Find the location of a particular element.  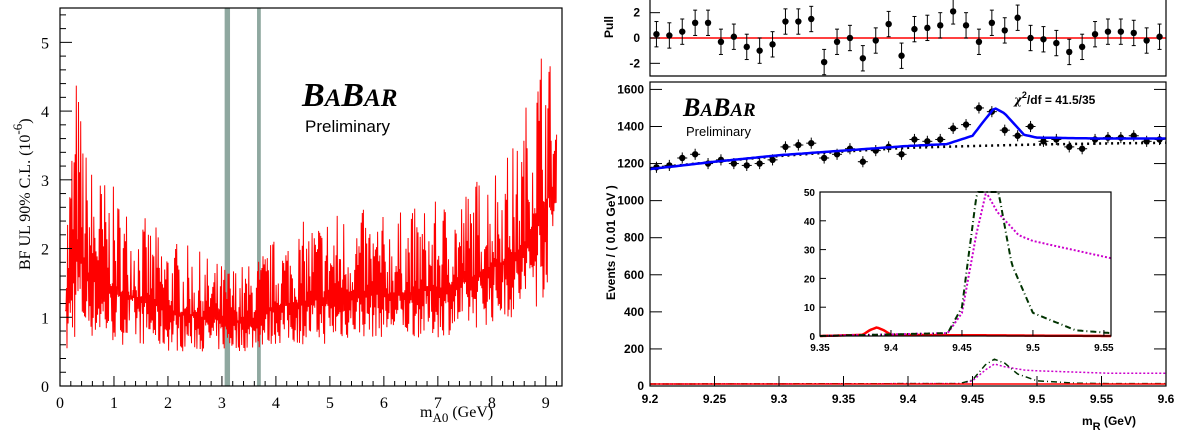

y-tick-label: 4 is located at coordinates (45, 112).